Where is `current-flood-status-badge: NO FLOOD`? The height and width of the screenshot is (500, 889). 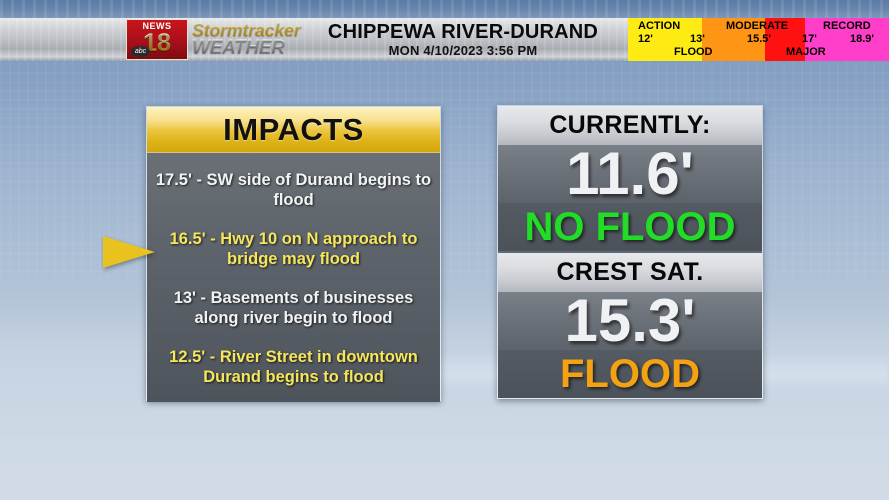
current-flood-status-badge: NO FLOOD is located at coordinates (630, 227).